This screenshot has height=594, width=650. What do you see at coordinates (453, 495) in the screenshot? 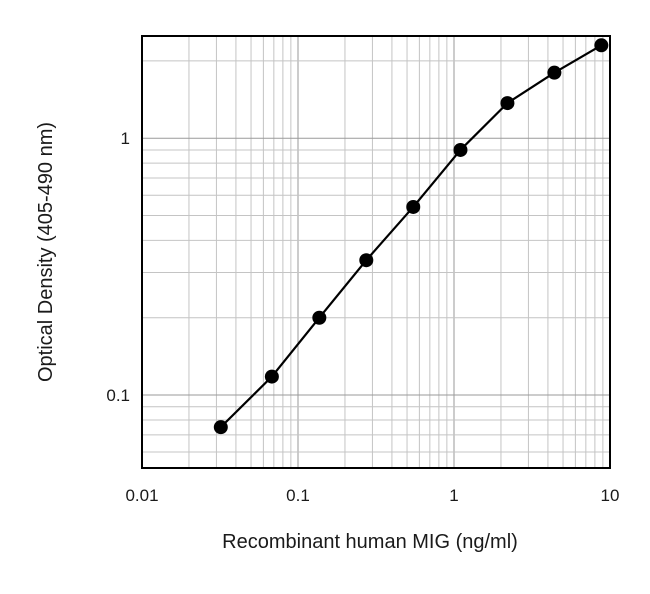
I see `x-tick-label: 1` at bounding box center [453, 495].